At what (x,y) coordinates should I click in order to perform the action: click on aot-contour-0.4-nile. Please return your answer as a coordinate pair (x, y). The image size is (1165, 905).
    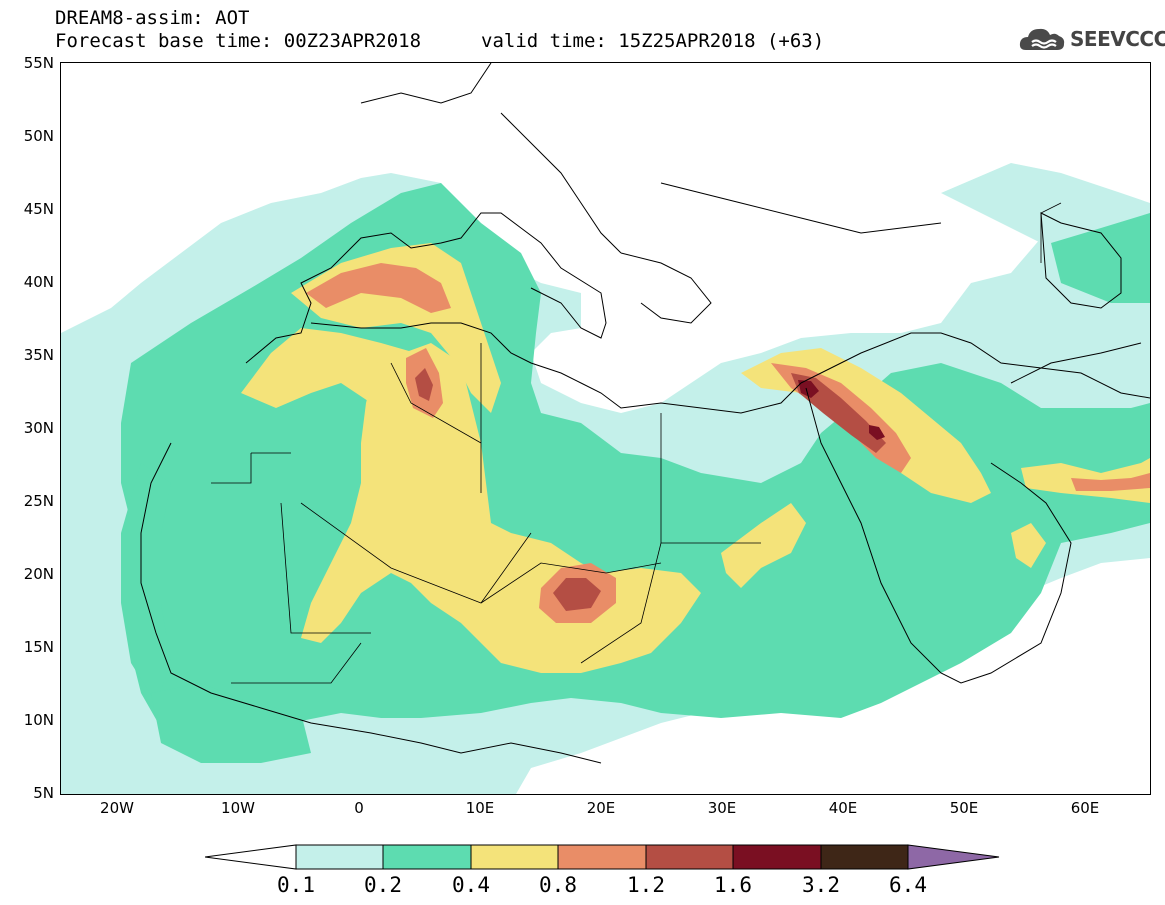
    Looking at the image, I should click on (763, 545).